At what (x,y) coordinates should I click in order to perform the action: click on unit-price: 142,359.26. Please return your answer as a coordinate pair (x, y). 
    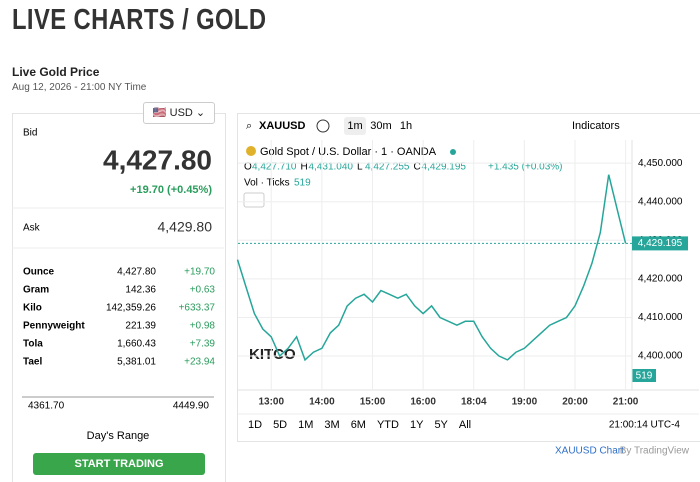
    Looking at the image, I should click on (131, 308).